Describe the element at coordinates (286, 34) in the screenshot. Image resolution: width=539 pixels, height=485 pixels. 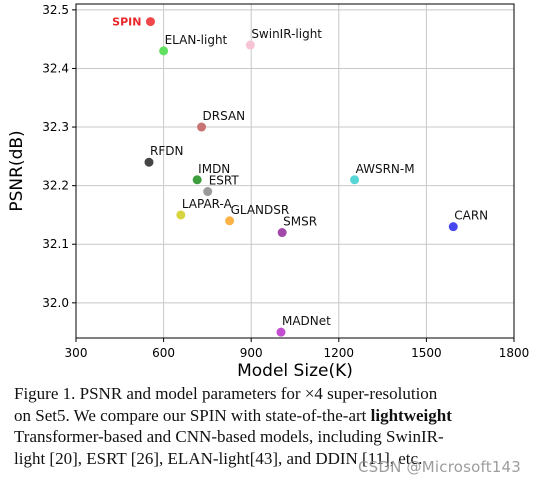
I see `point-label: SwinIR-light` at that location.